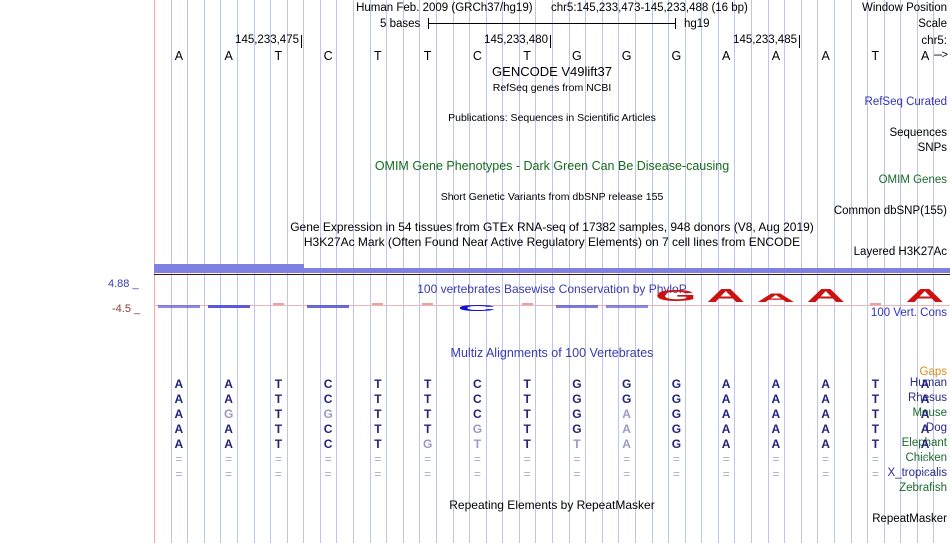 The height and width of the screenshot is (543, 950). What do you see at coordinates (932, 148) in the screenshot?
I see `label-snps: SNPs` at bounding box center [932, 148].